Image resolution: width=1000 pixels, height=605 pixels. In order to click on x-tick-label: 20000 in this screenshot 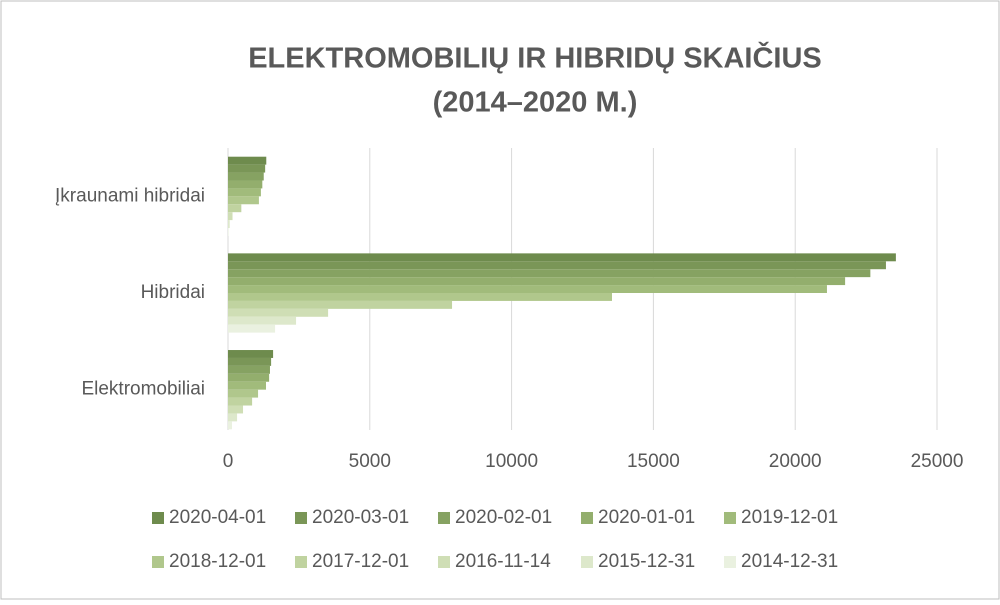, I will do `click(795, 461)`.